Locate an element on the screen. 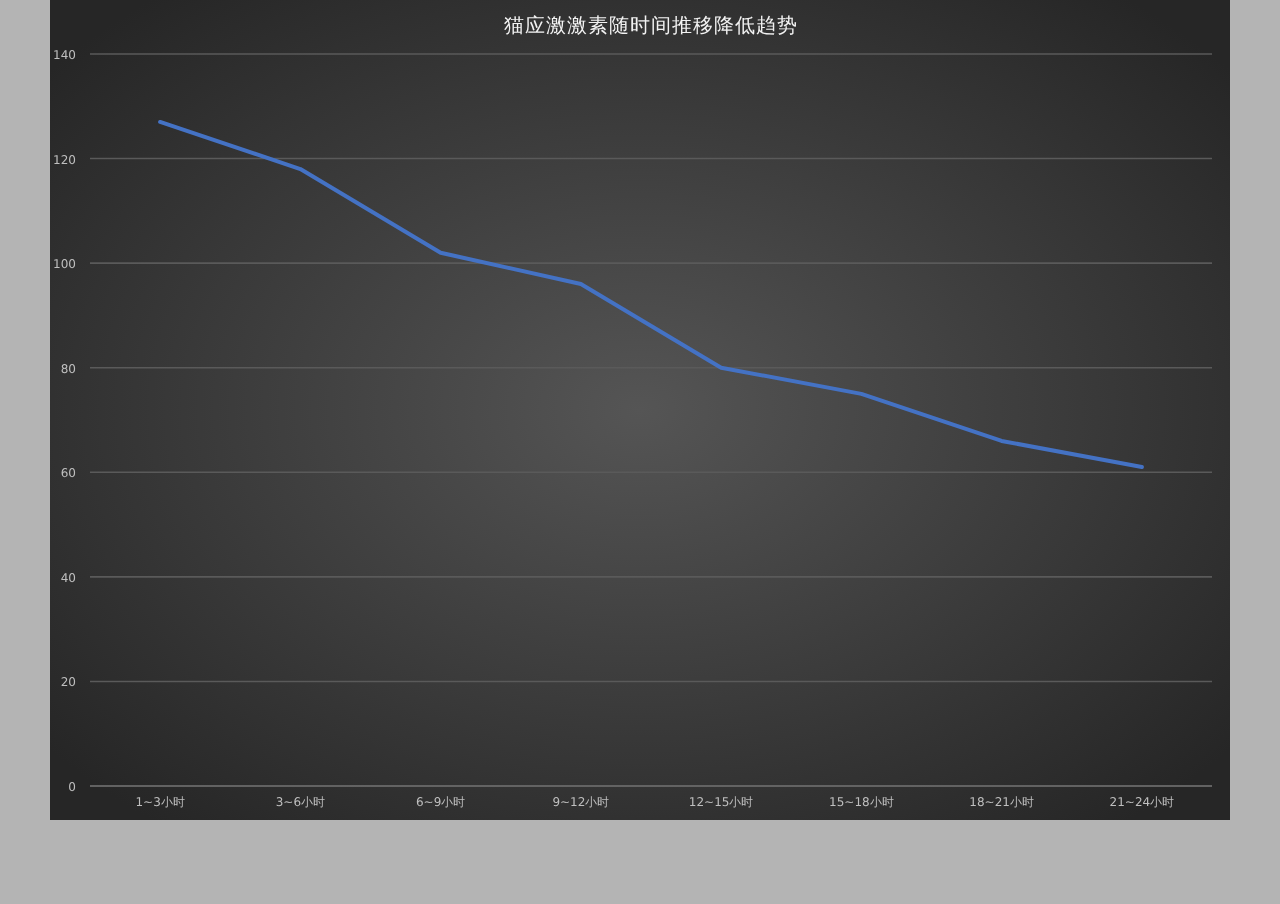 Image resolution: width=1280 pixels, height=904 pixels. chart-title: 猫应激激素随时间推移降低趋势 is located at coordinates (651, 26).